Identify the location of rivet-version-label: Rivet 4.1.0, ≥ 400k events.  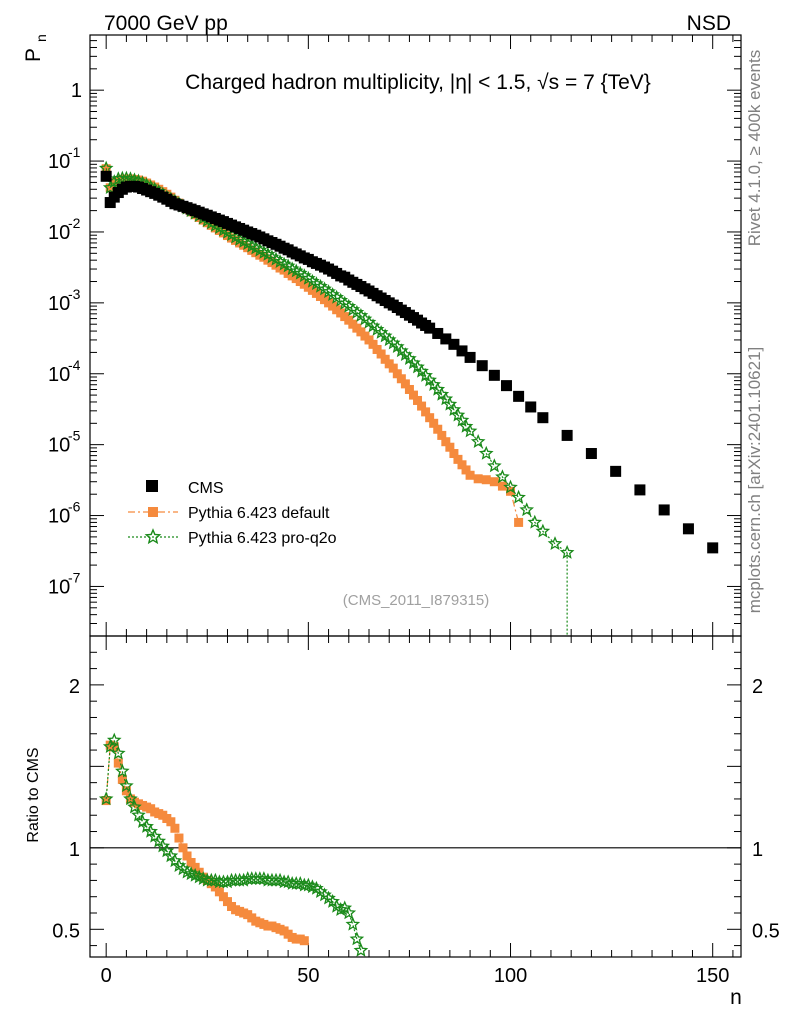
(754, 148).